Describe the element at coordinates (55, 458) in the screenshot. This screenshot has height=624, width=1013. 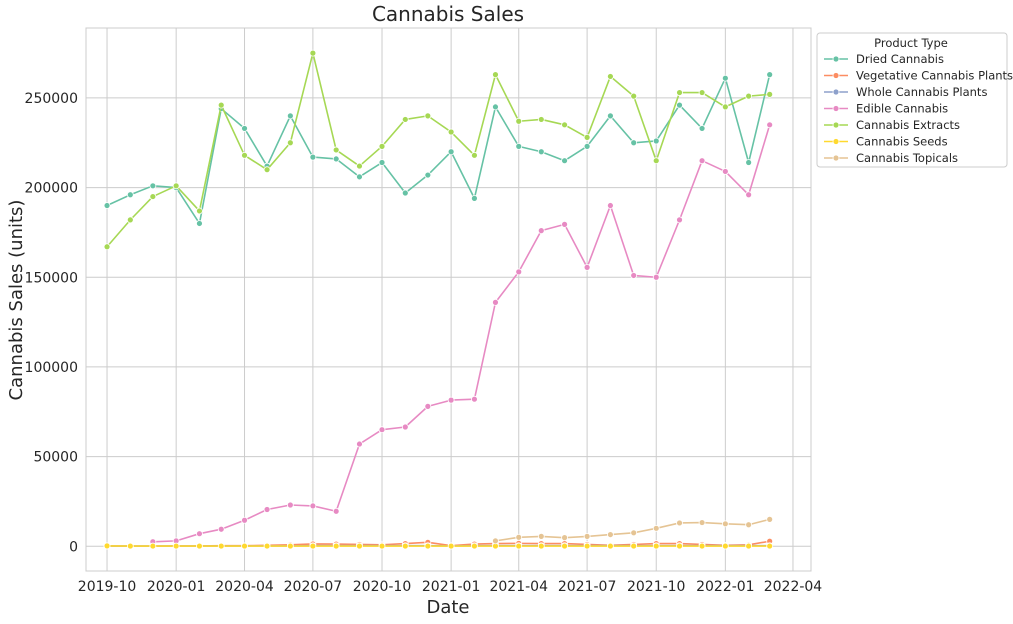
I see `y-tick-label: 50000` at that location.